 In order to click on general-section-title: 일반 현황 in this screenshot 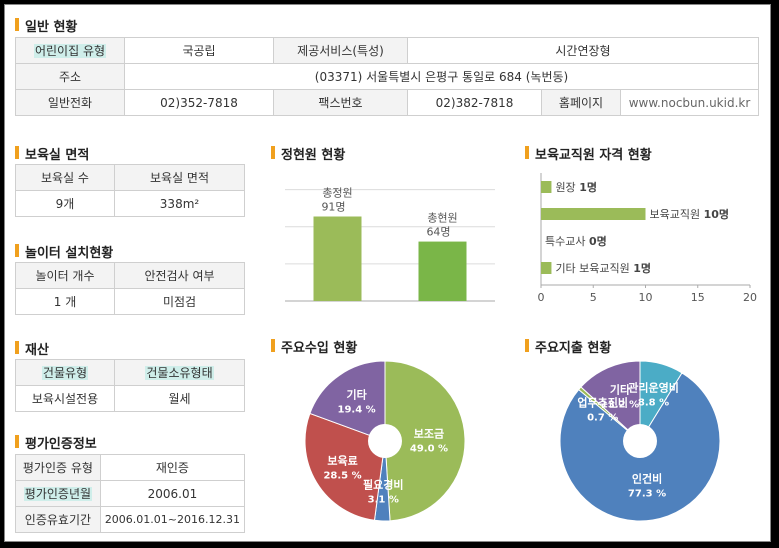, I will do `click(46, 25)`.